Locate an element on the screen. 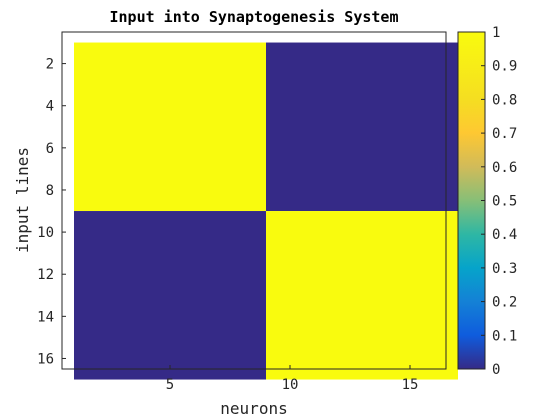  chart-title: Input into Synaptogenesis System is located at coordinates (254, 17).